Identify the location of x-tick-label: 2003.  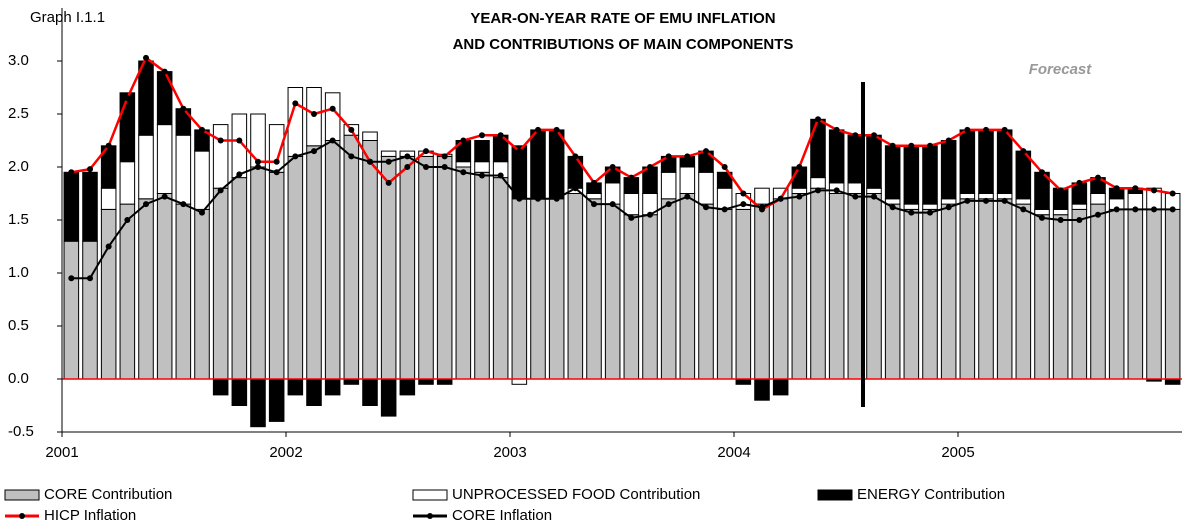
(509, 452).